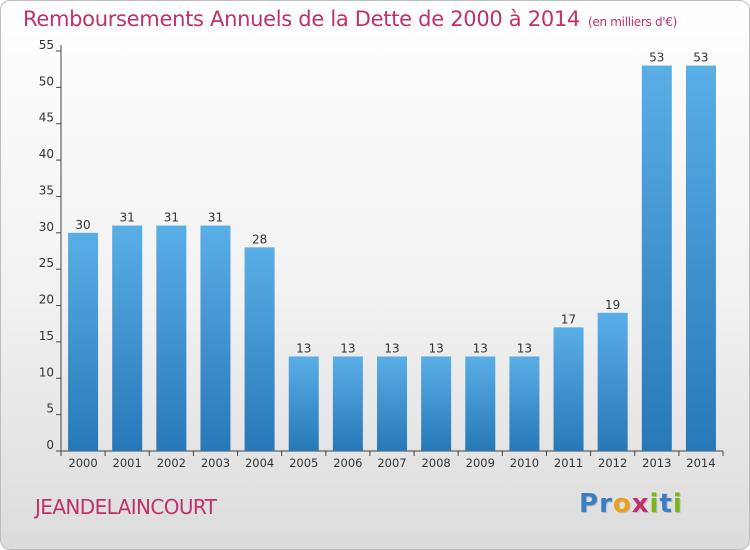  Describe the element at coordinates (50, 409) in the screenshot. I see `y-tick-label: 5` at that location.